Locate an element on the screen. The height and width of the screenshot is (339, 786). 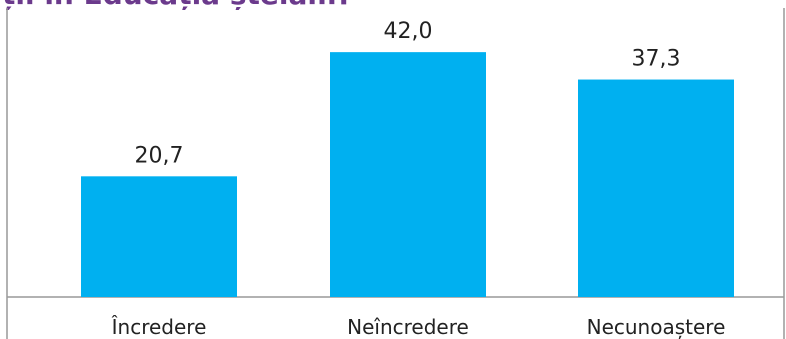
category-label-2: Neîncredere is located at coordinates (408, 327).